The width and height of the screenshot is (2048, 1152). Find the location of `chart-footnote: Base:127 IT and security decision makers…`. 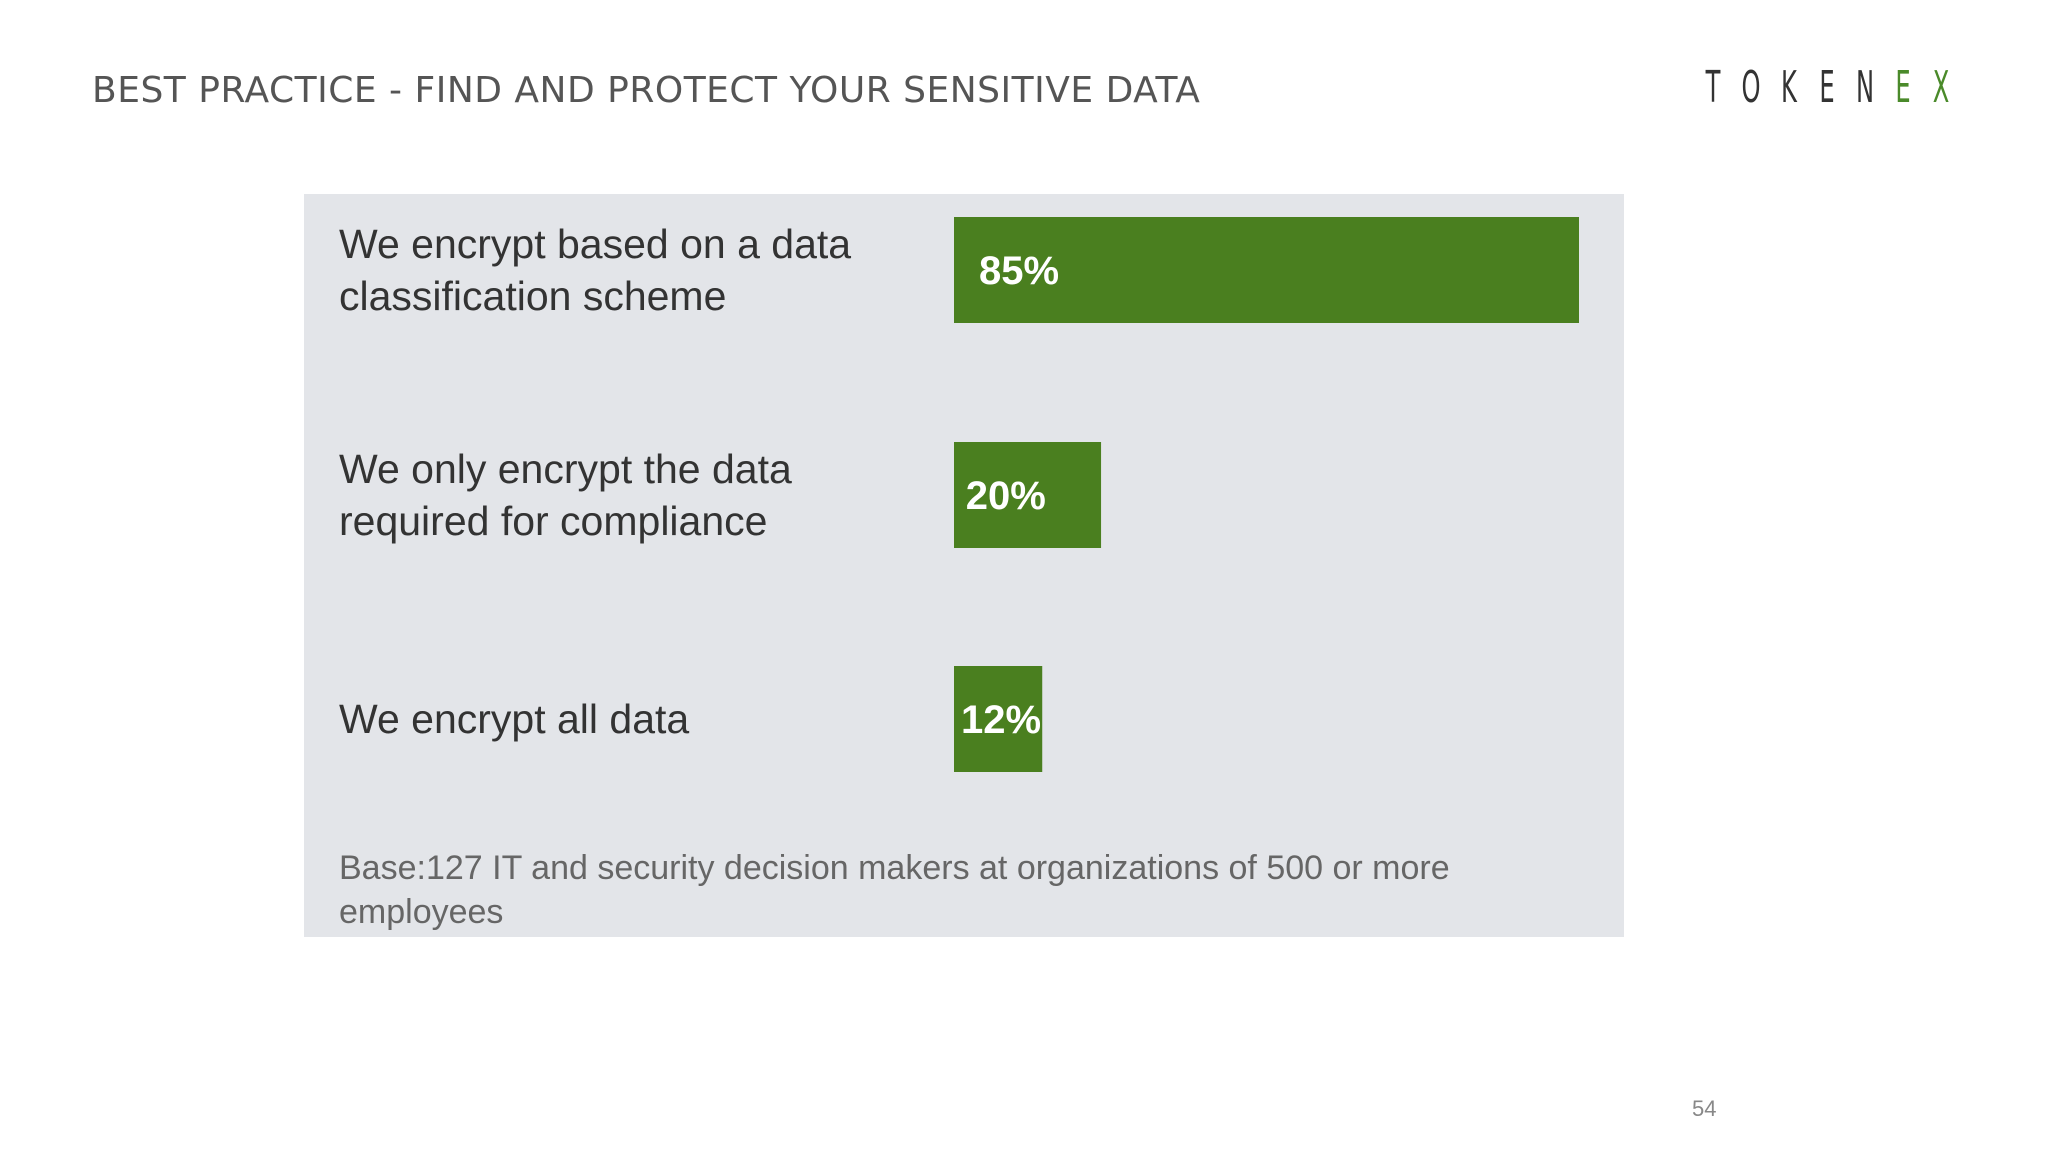

chart-footnote: Base:127 IT and security decision makers… is located at coordinates (894, 890).